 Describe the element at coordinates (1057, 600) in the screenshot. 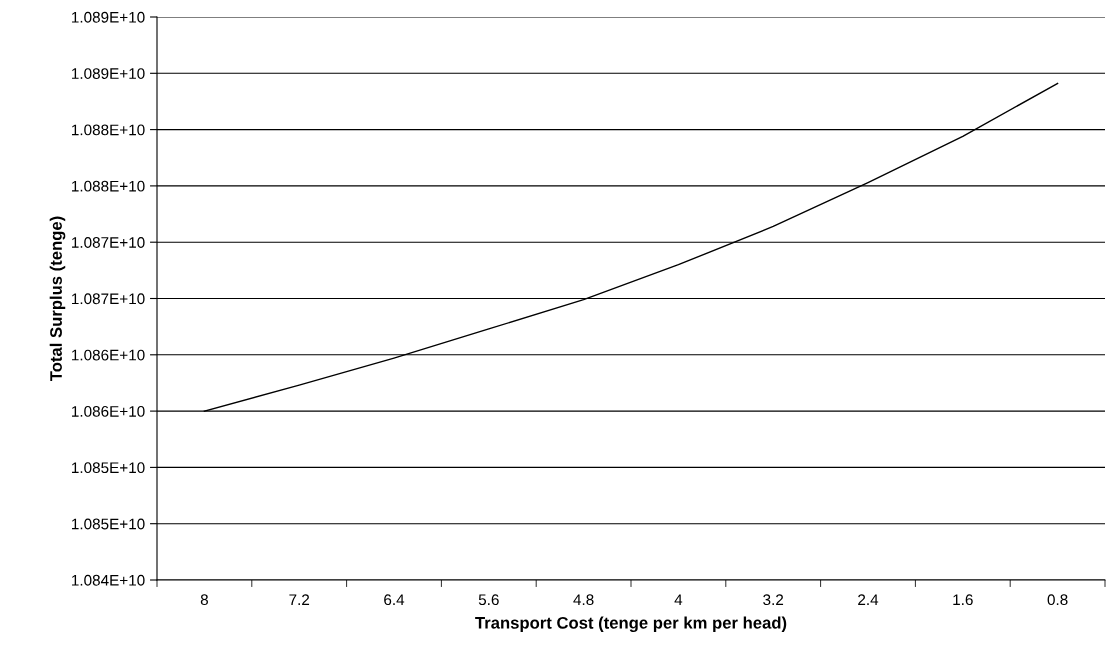

I see `x-tick-label: 0.8` at that location.